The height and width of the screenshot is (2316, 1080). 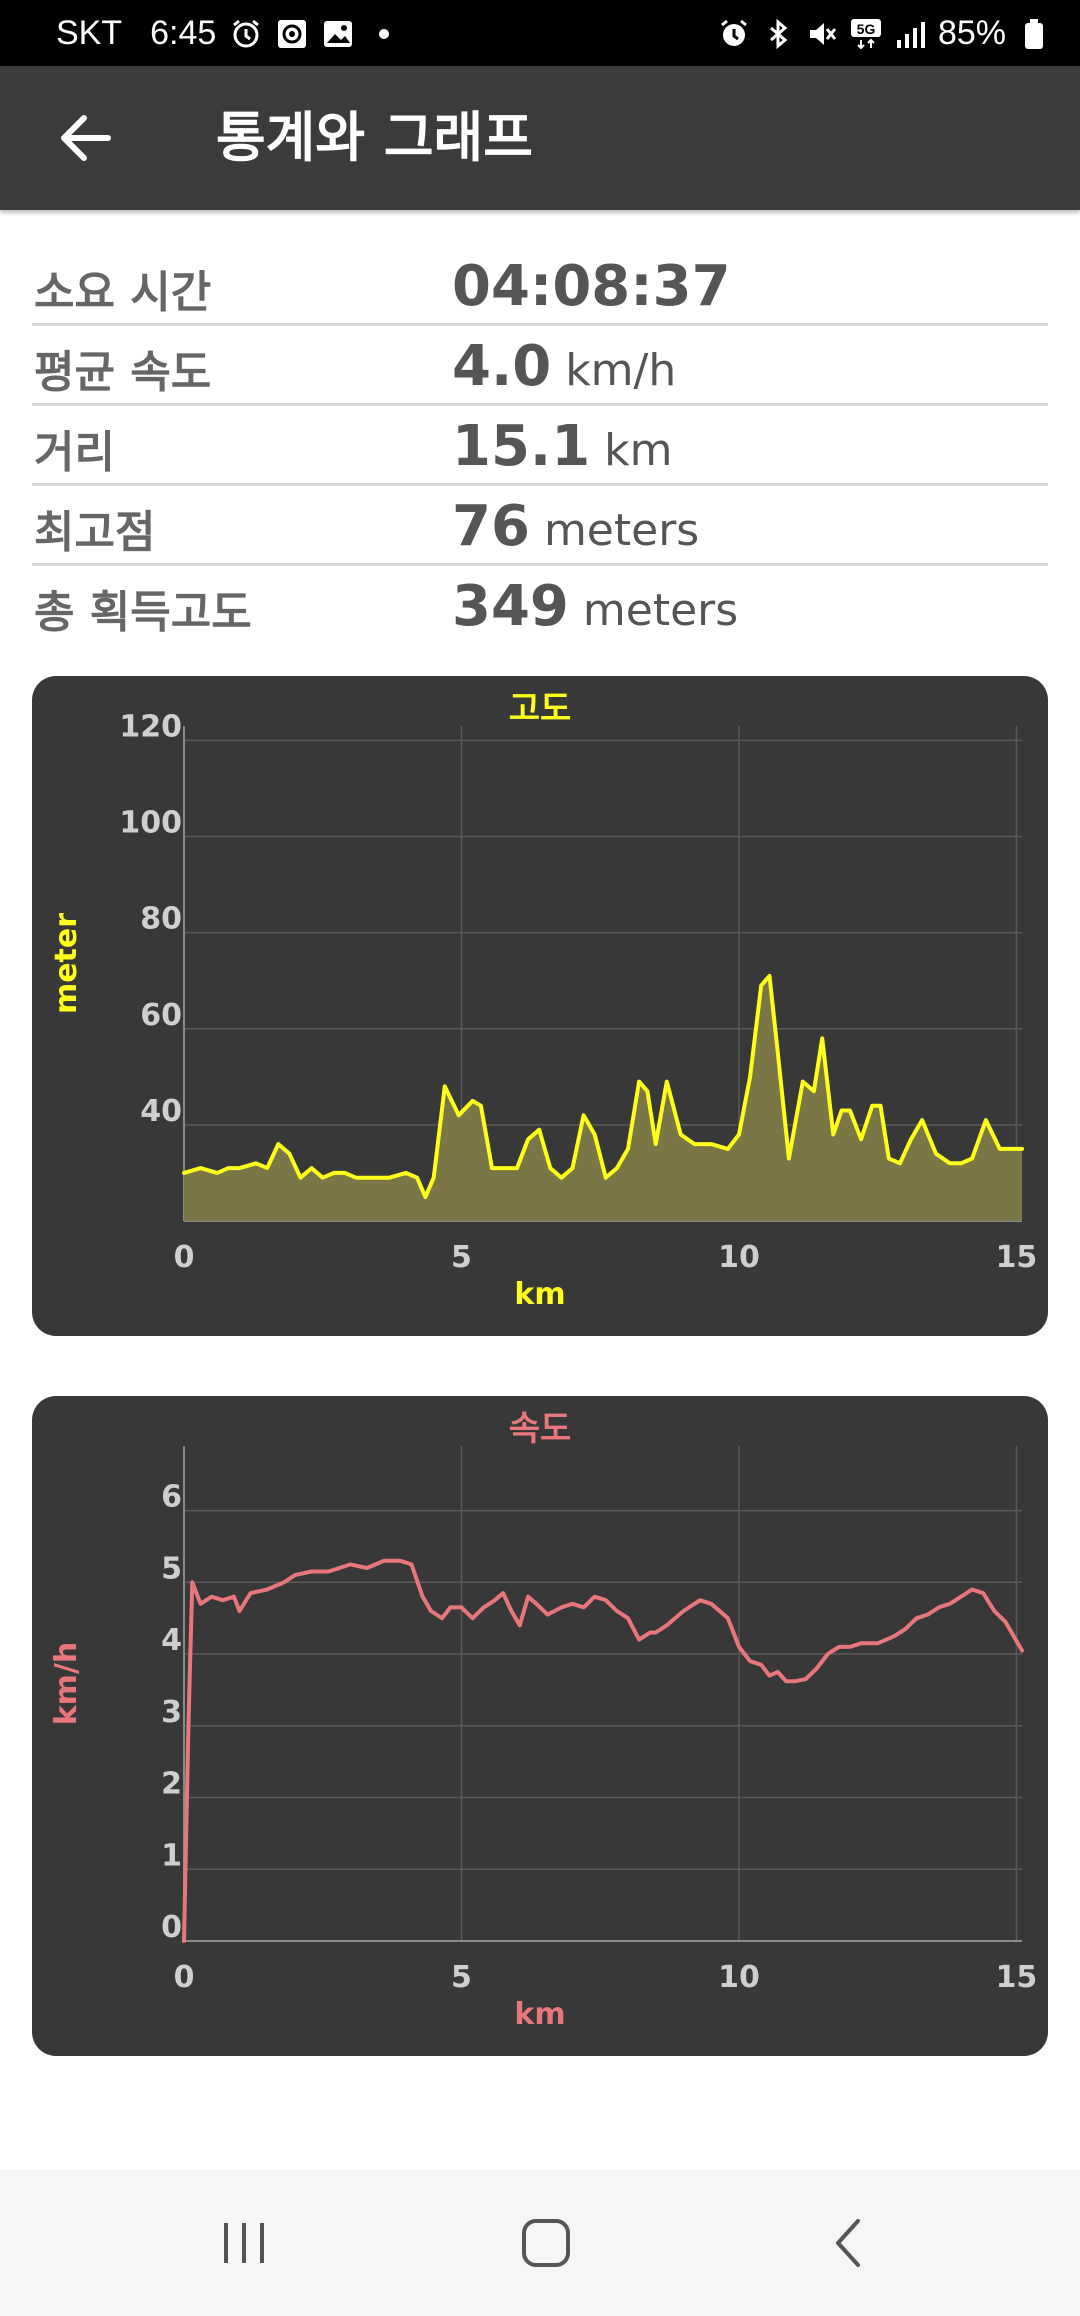 What do you see at coordinates (171, 1927) in the screenshot?
I see `y-tick-label: 0` at bounding box center [171, 1927].